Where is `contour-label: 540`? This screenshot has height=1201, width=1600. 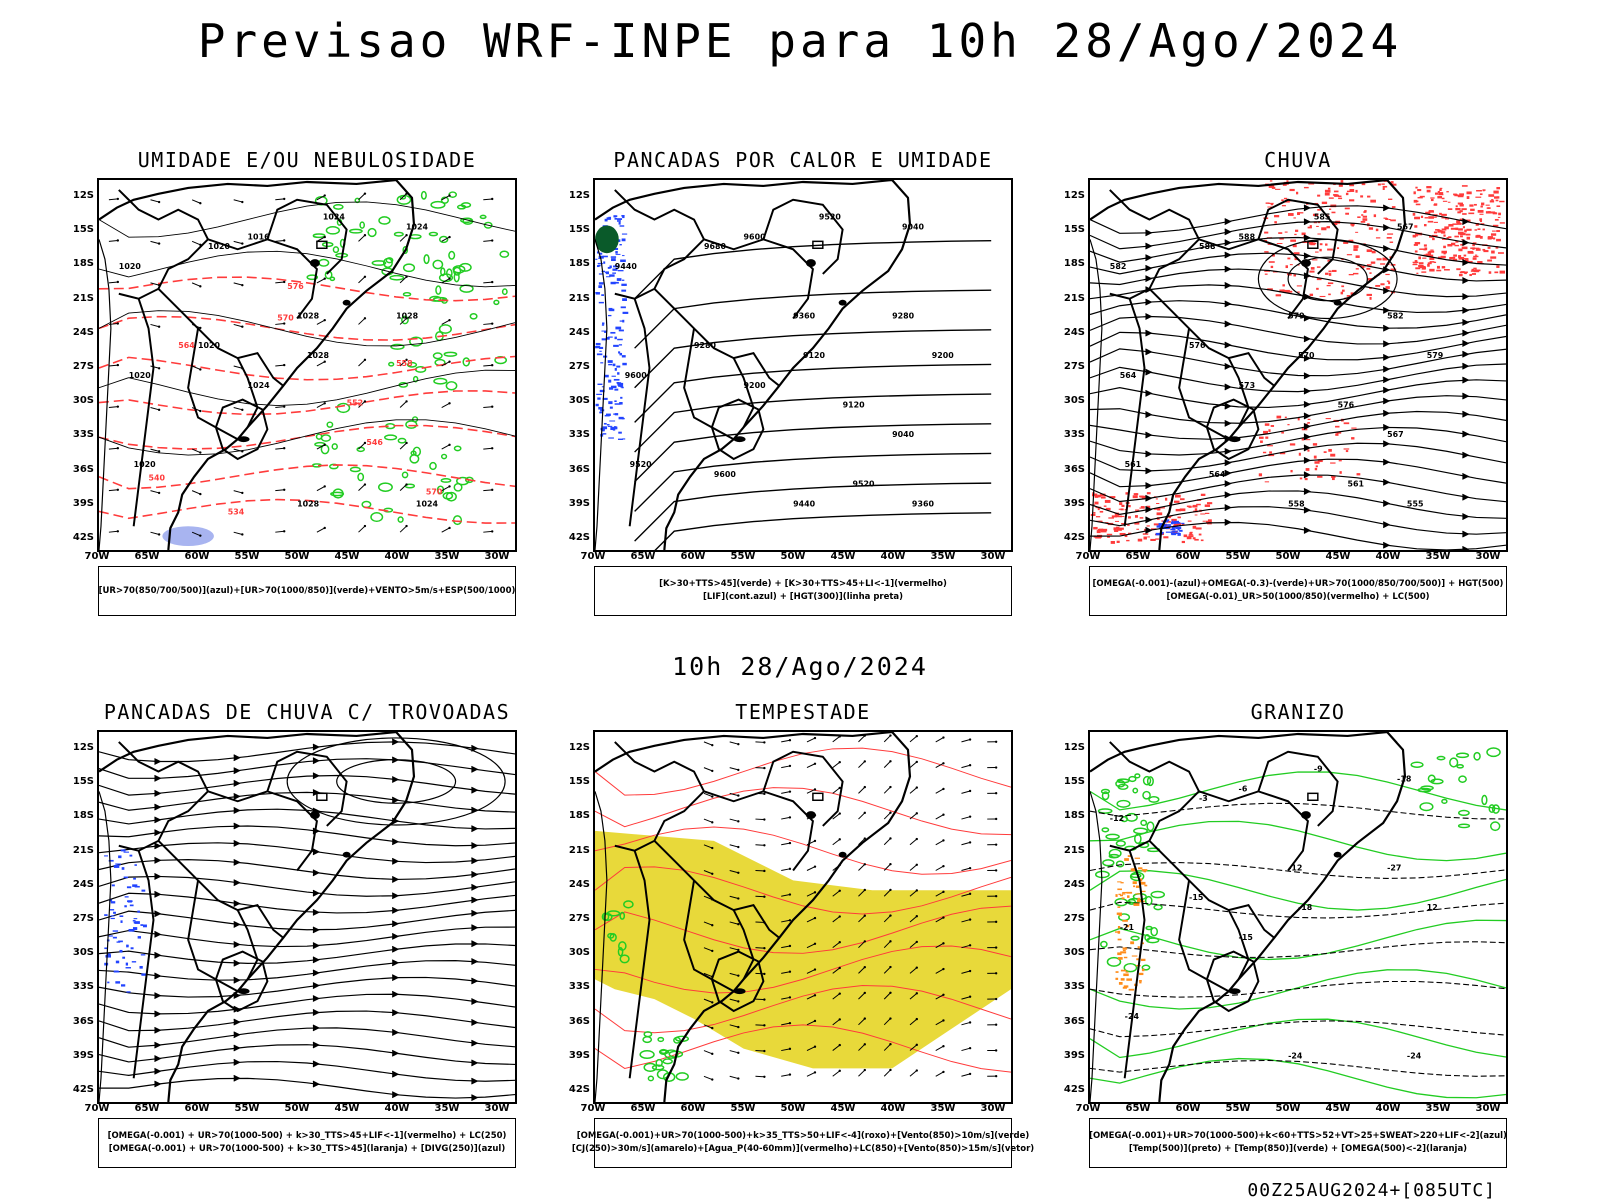 contour-label: 540 is located at coordinates (157, 478).